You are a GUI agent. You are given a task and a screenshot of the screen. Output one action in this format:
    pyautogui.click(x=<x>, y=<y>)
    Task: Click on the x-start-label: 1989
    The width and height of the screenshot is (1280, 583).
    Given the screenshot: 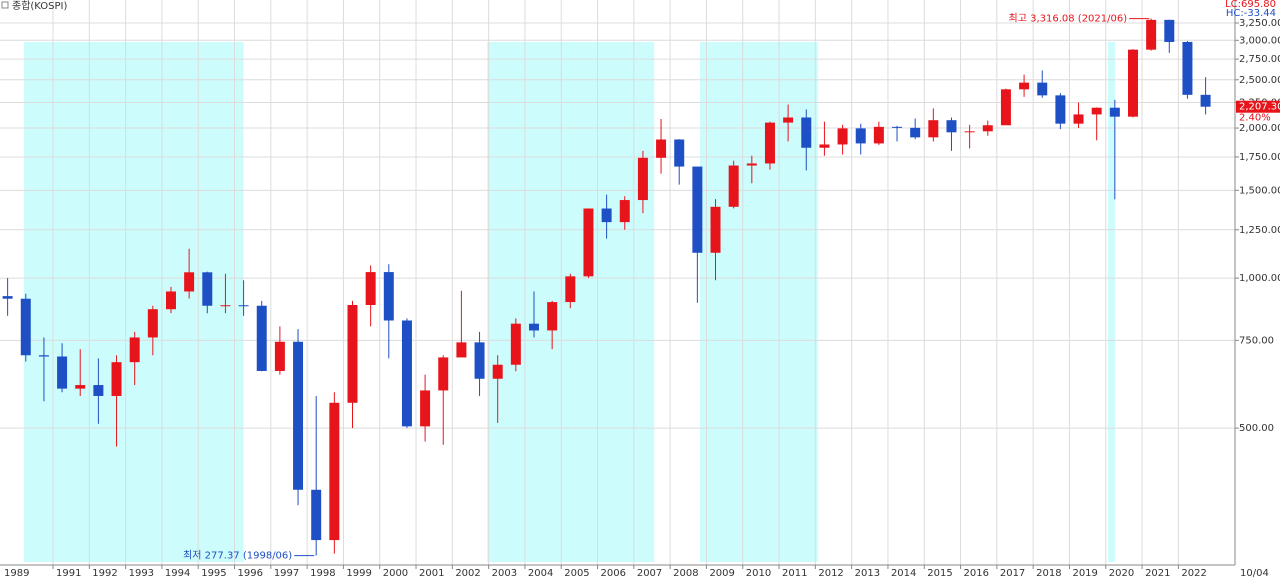 What is the action you would take?
    pyautogui.click(x=16, y=573)
    